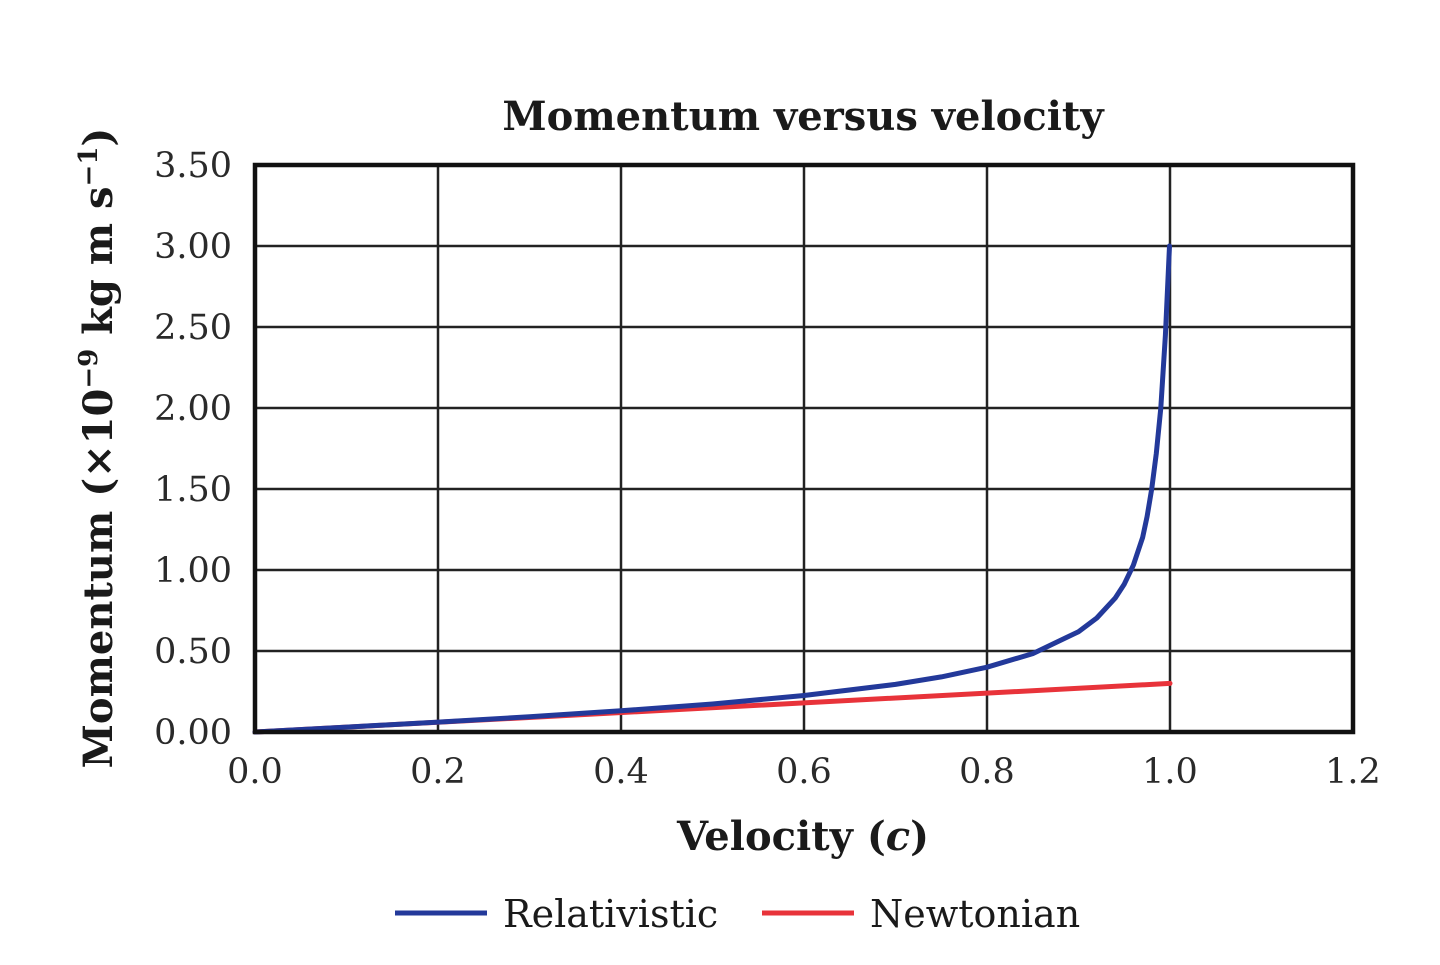 This screenshot has height=965, width=1440. I want to click on y-tick-label: 1.50, so click(193, 490).